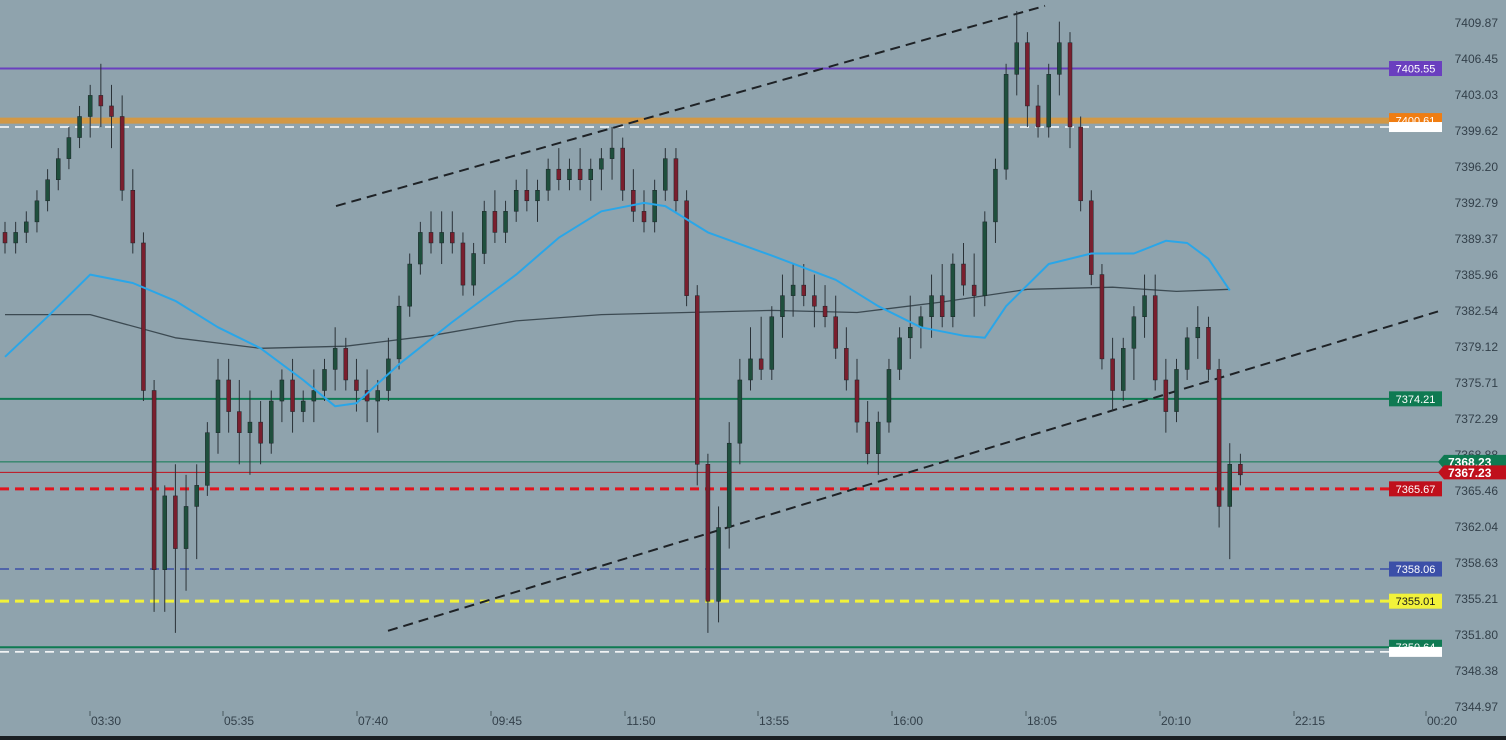  Describe the element at coordinates (1477, 527) in the screenshot. I see `y-tick-label: 7362.04` at that location.